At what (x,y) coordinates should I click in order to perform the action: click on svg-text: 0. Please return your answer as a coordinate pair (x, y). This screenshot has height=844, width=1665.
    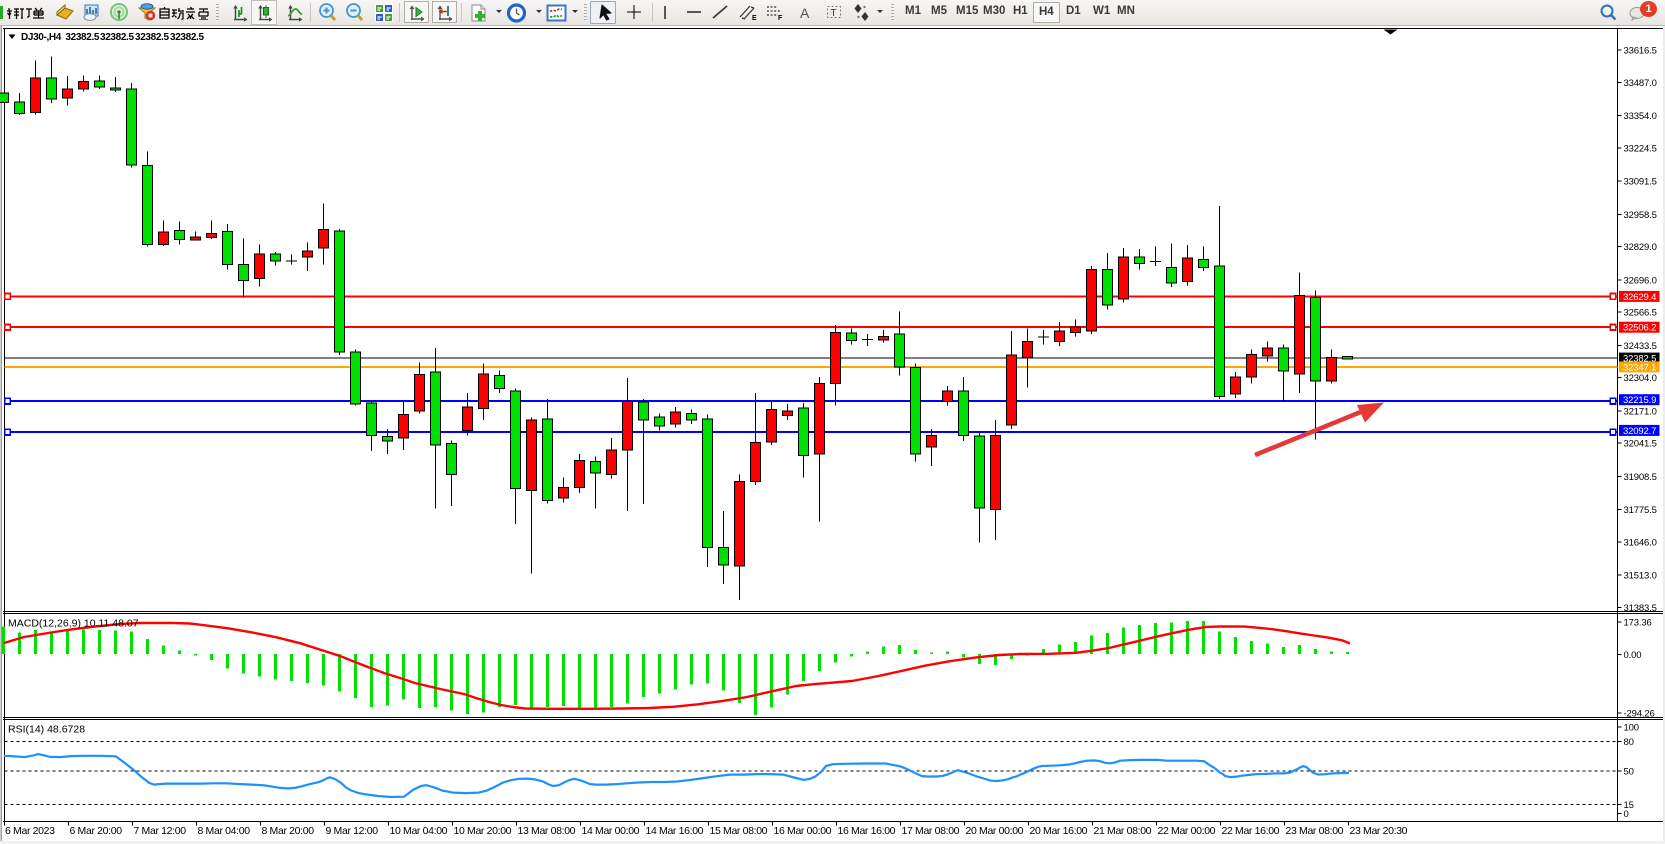
    Looking at the image, I should click on (1626, 814).